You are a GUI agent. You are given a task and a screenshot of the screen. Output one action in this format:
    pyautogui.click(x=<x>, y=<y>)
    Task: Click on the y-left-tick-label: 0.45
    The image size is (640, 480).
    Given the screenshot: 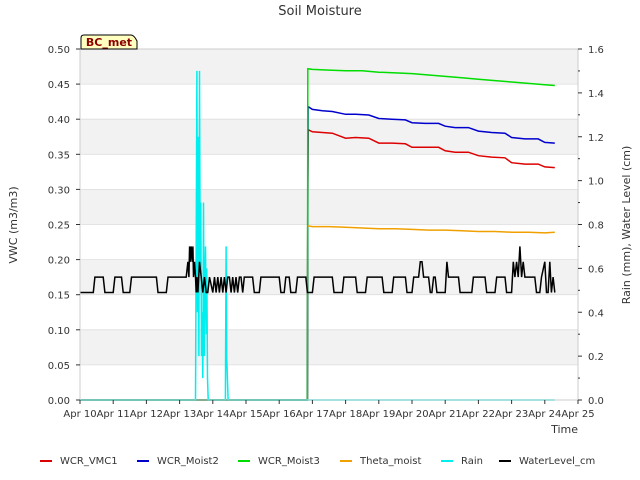 What is the action you would take?
    pyautogui.click(x=59, y=85)
    